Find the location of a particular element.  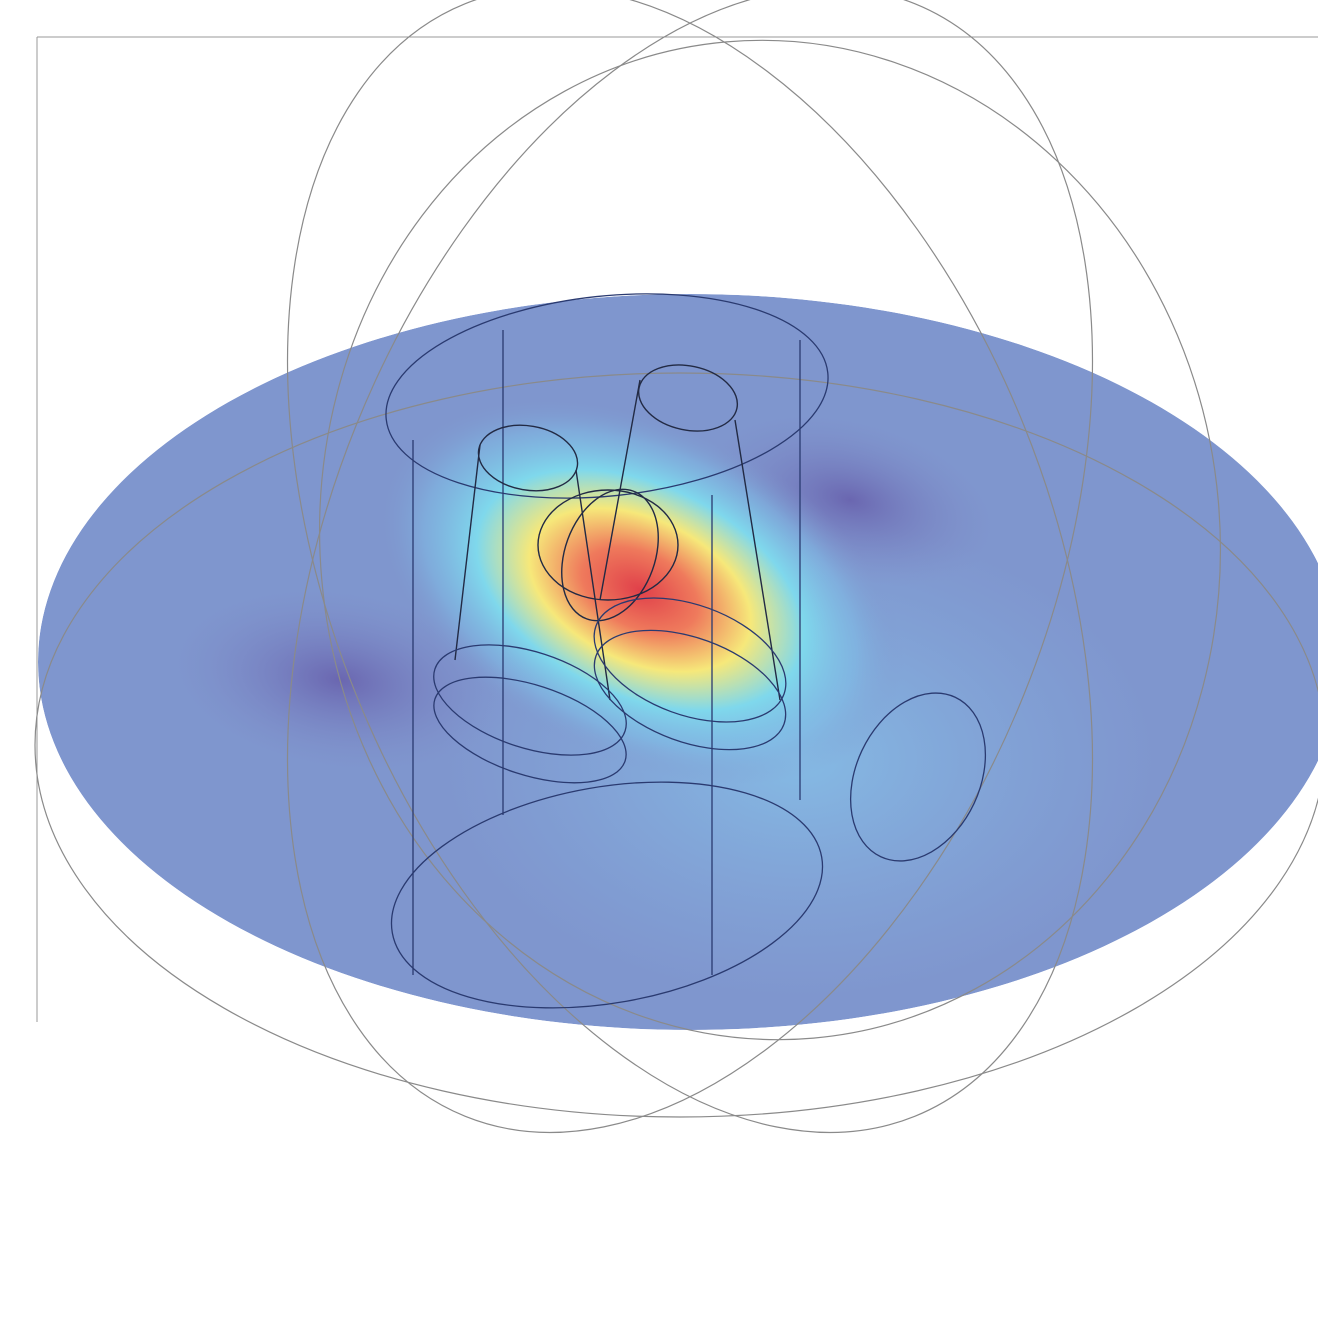

hot-spot is located at coordinates (640, 590).